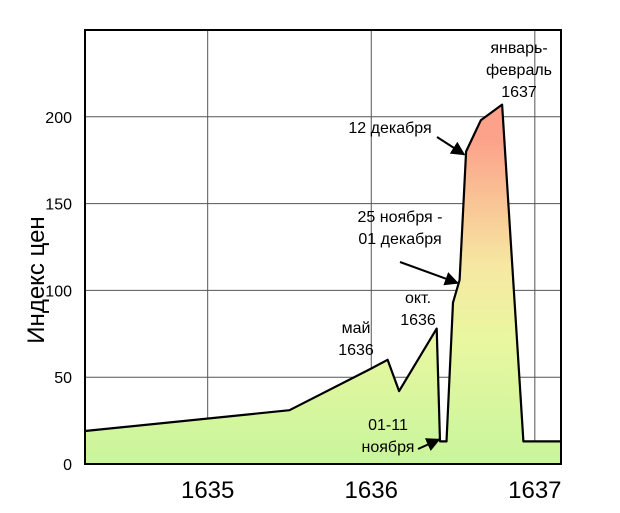  Describe the element at coordinates (388, 447) in the screenshot. I see `annotation-text: ноября` at that location.